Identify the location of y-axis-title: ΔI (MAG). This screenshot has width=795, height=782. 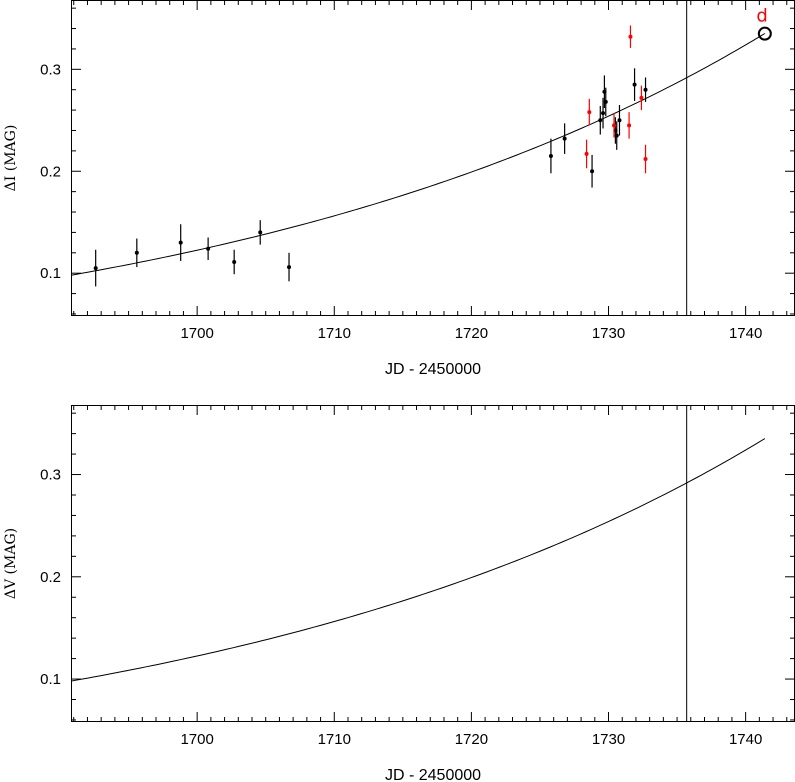
(11, 158).